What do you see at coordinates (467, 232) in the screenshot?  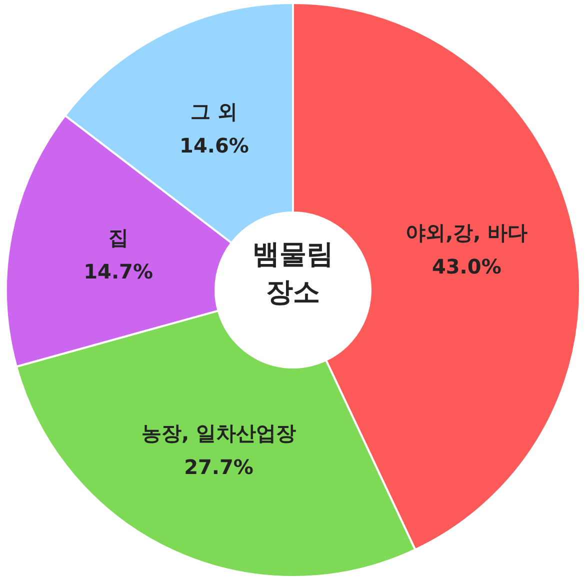 I see `slice-label: 야외,강, 바다` at bounding box center [467, 232].